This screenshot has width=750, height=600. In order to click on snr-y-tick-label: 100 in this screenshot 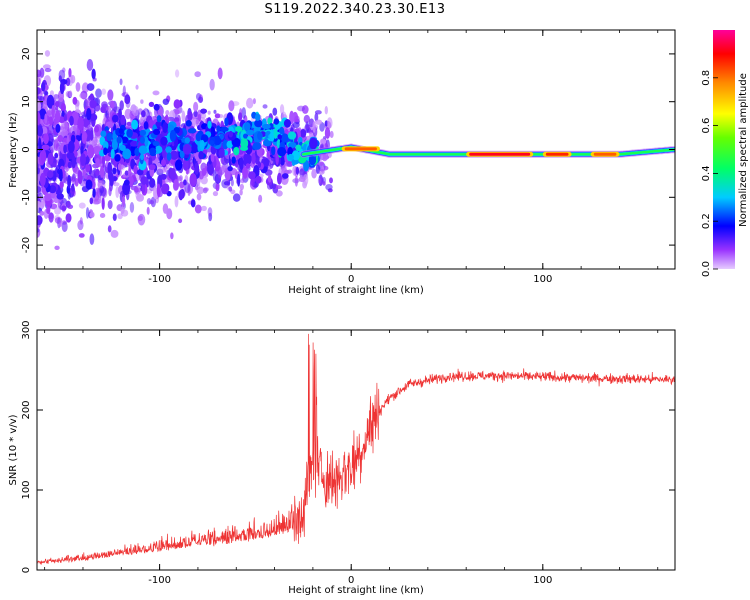, I will do `click(26, 489)`.